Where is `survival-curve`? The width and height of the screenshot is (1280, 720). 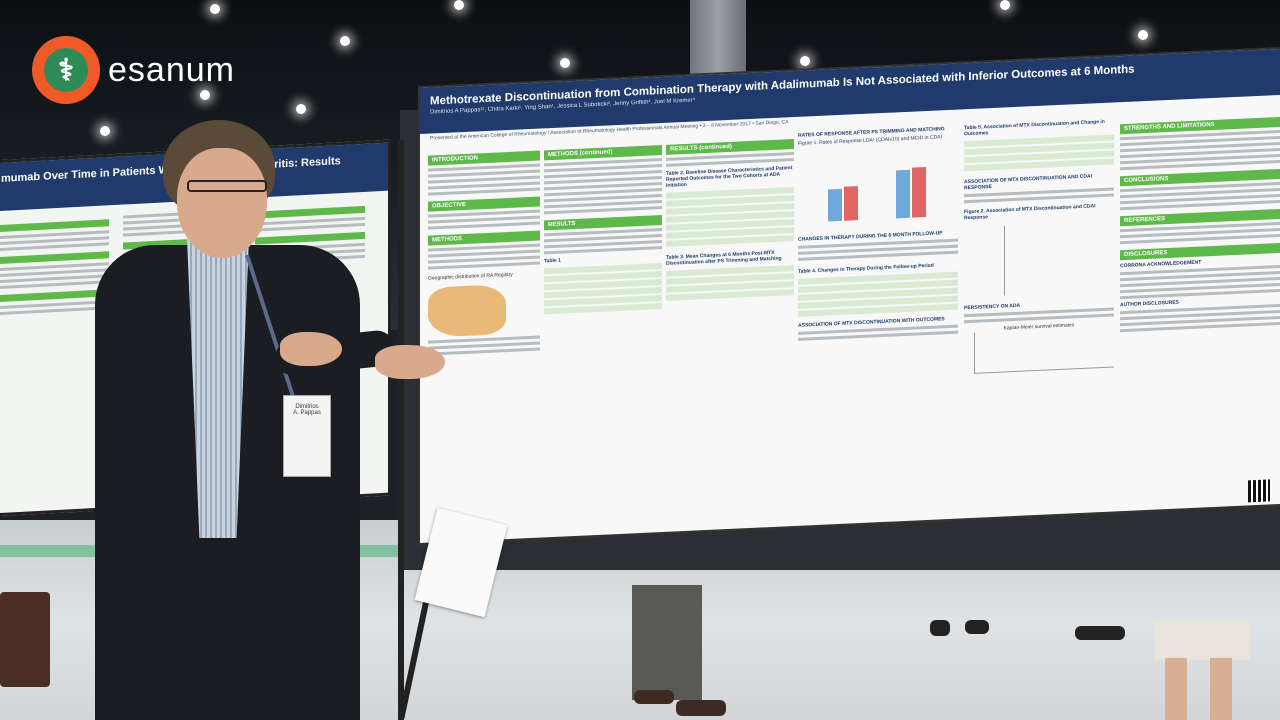 survival-curve is located at coordinates (1044, 350).